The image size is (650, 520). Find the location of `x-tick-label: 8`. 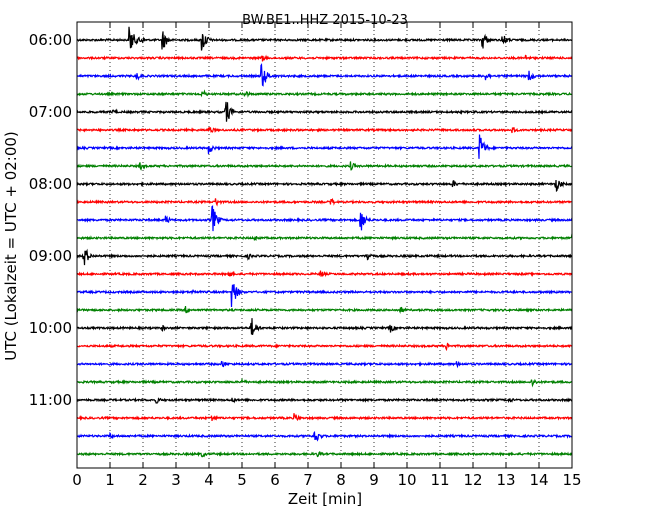

x-tick-label: 8 is located at coordinates (341, 480).